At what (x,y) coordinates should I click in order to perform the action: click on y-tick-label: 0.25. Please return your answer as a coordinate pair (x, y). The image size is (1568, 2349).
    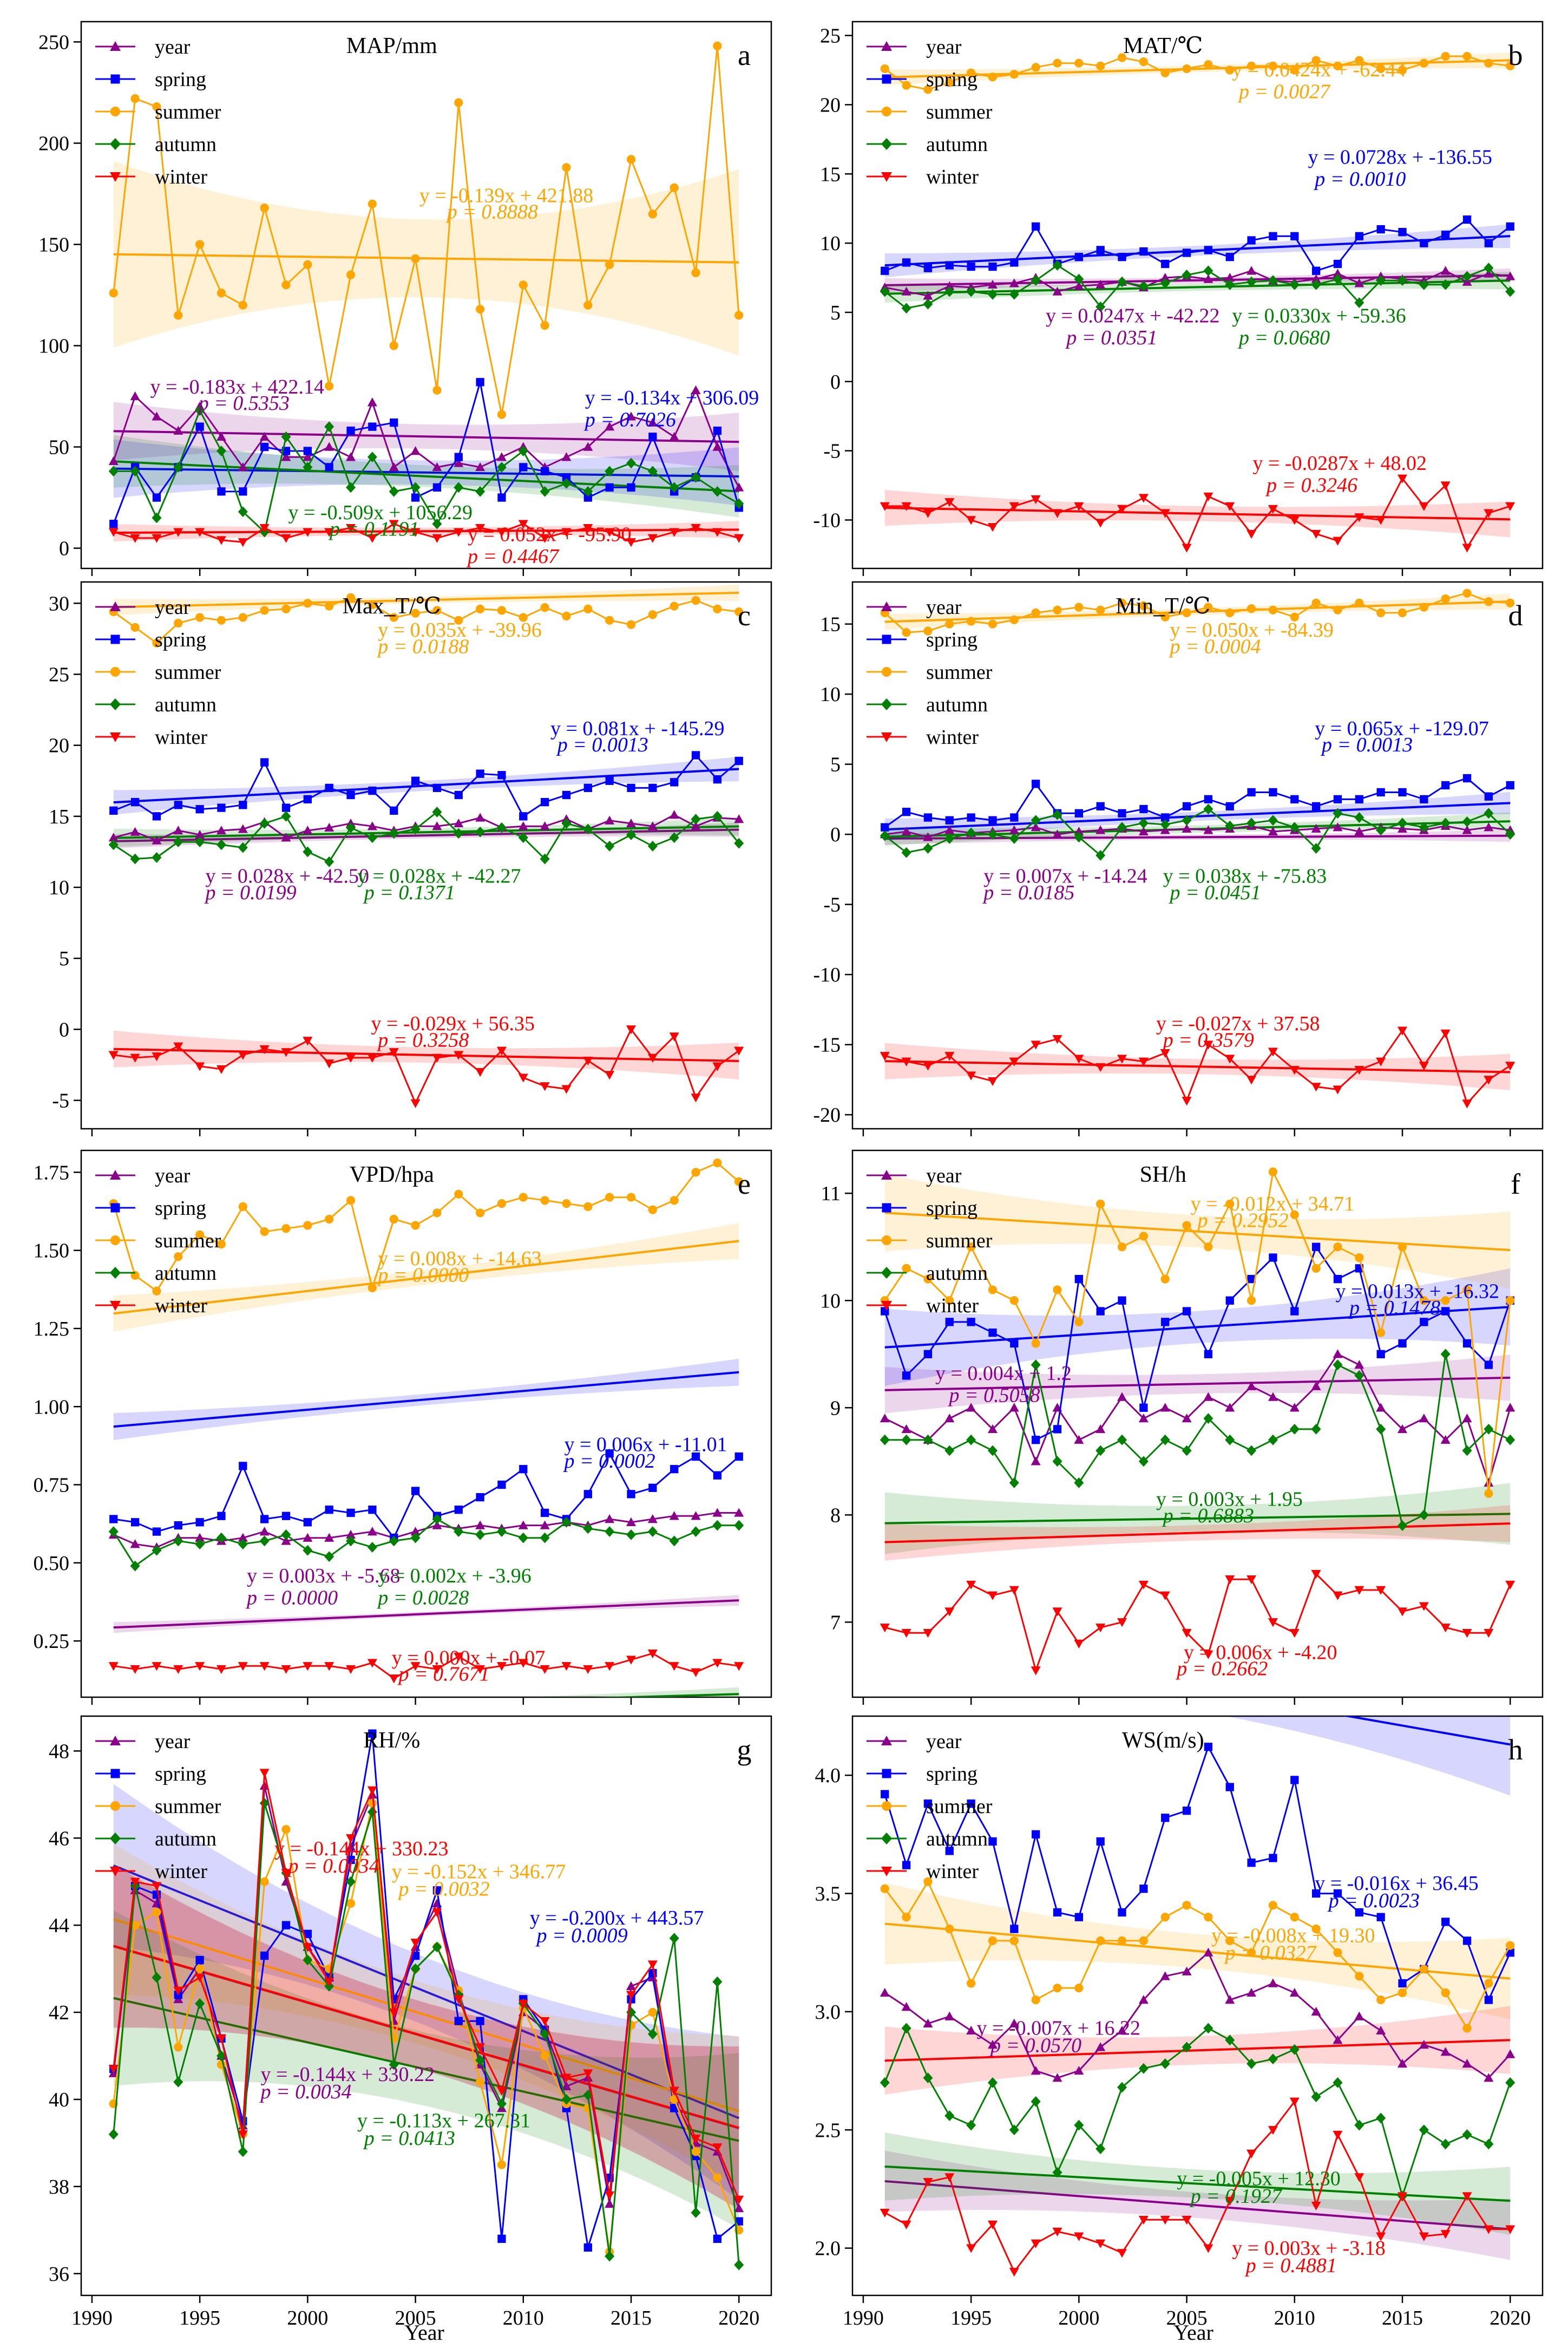
    Looking at the image, I should click on (52, 1641).